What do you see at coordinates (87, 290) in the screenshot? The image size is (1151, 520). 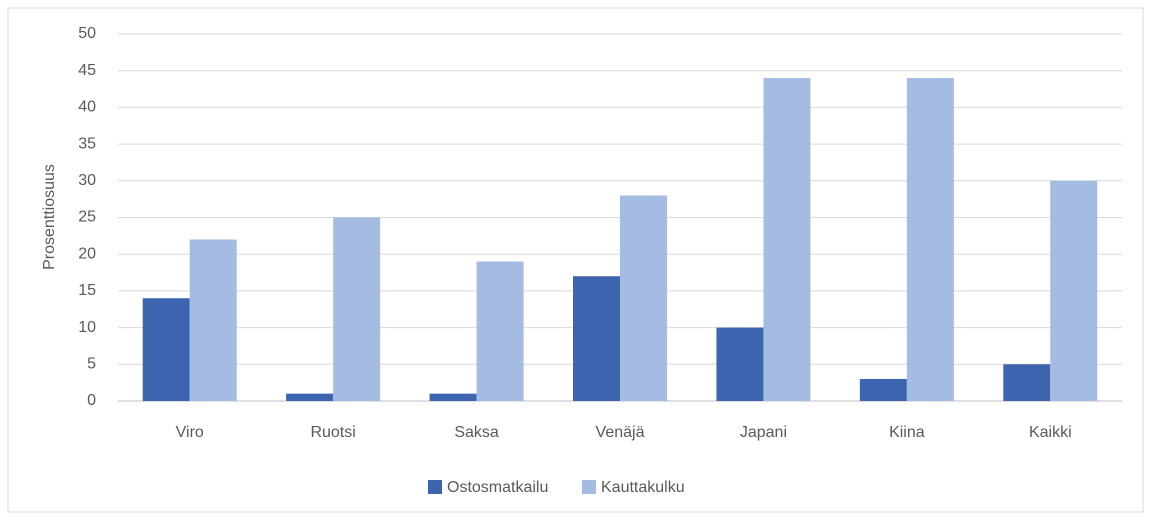 I see `y-tick-label: 15` at bounding box center [87, 290].